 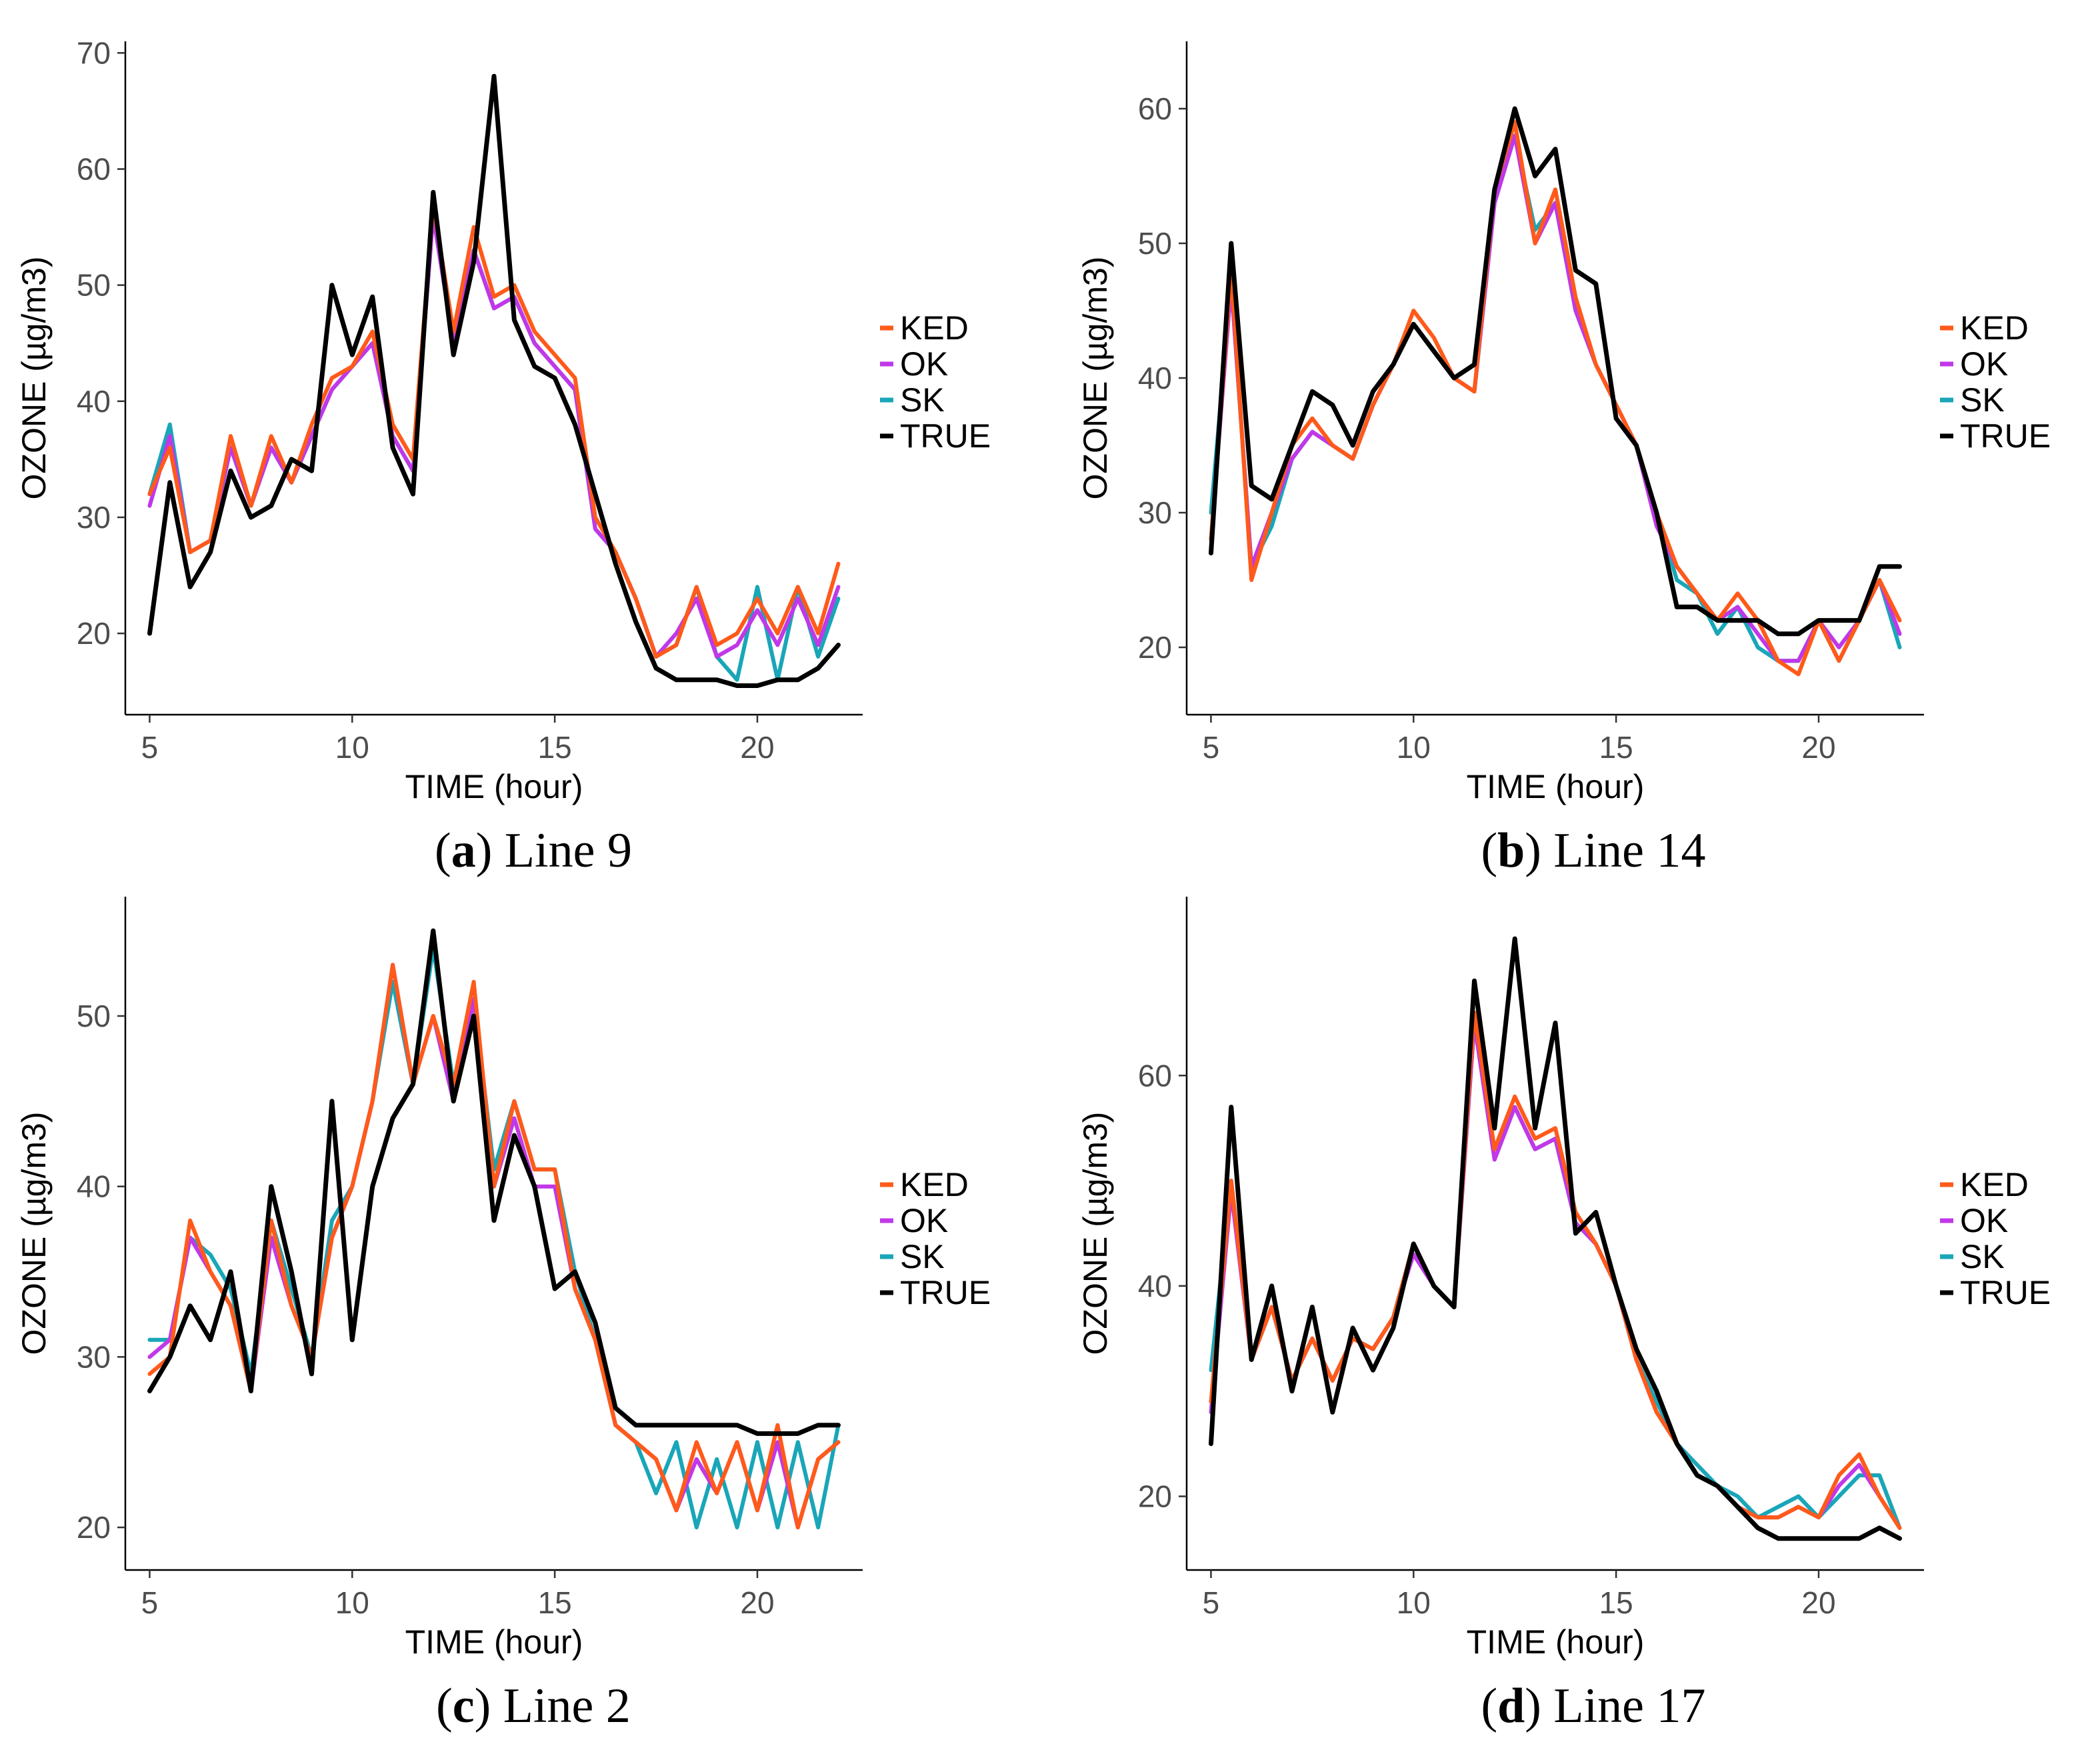 I want to click on panel-caption: (d) Line 17, so click(x=1593, y=1706).